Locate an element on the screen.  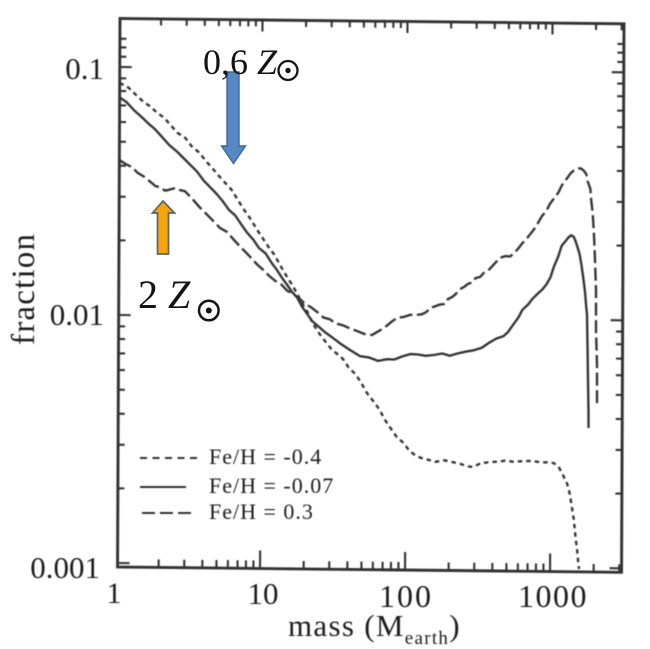
svg-text: Fe/H = -0.07 is located at coordinates (271, 485).